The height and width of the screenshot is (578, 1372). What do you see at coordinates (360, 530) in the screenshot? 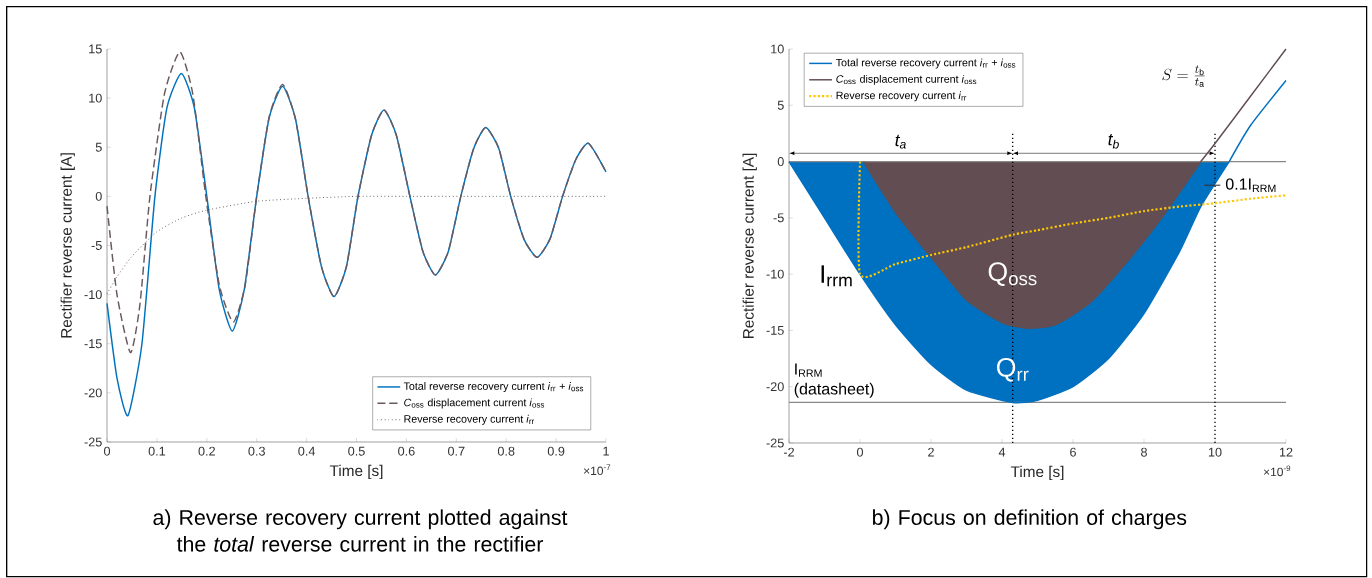
I see `text: a) Reverse recovery current plotted against the total reverse current in the rectifier` at bounding box center [360, 530].